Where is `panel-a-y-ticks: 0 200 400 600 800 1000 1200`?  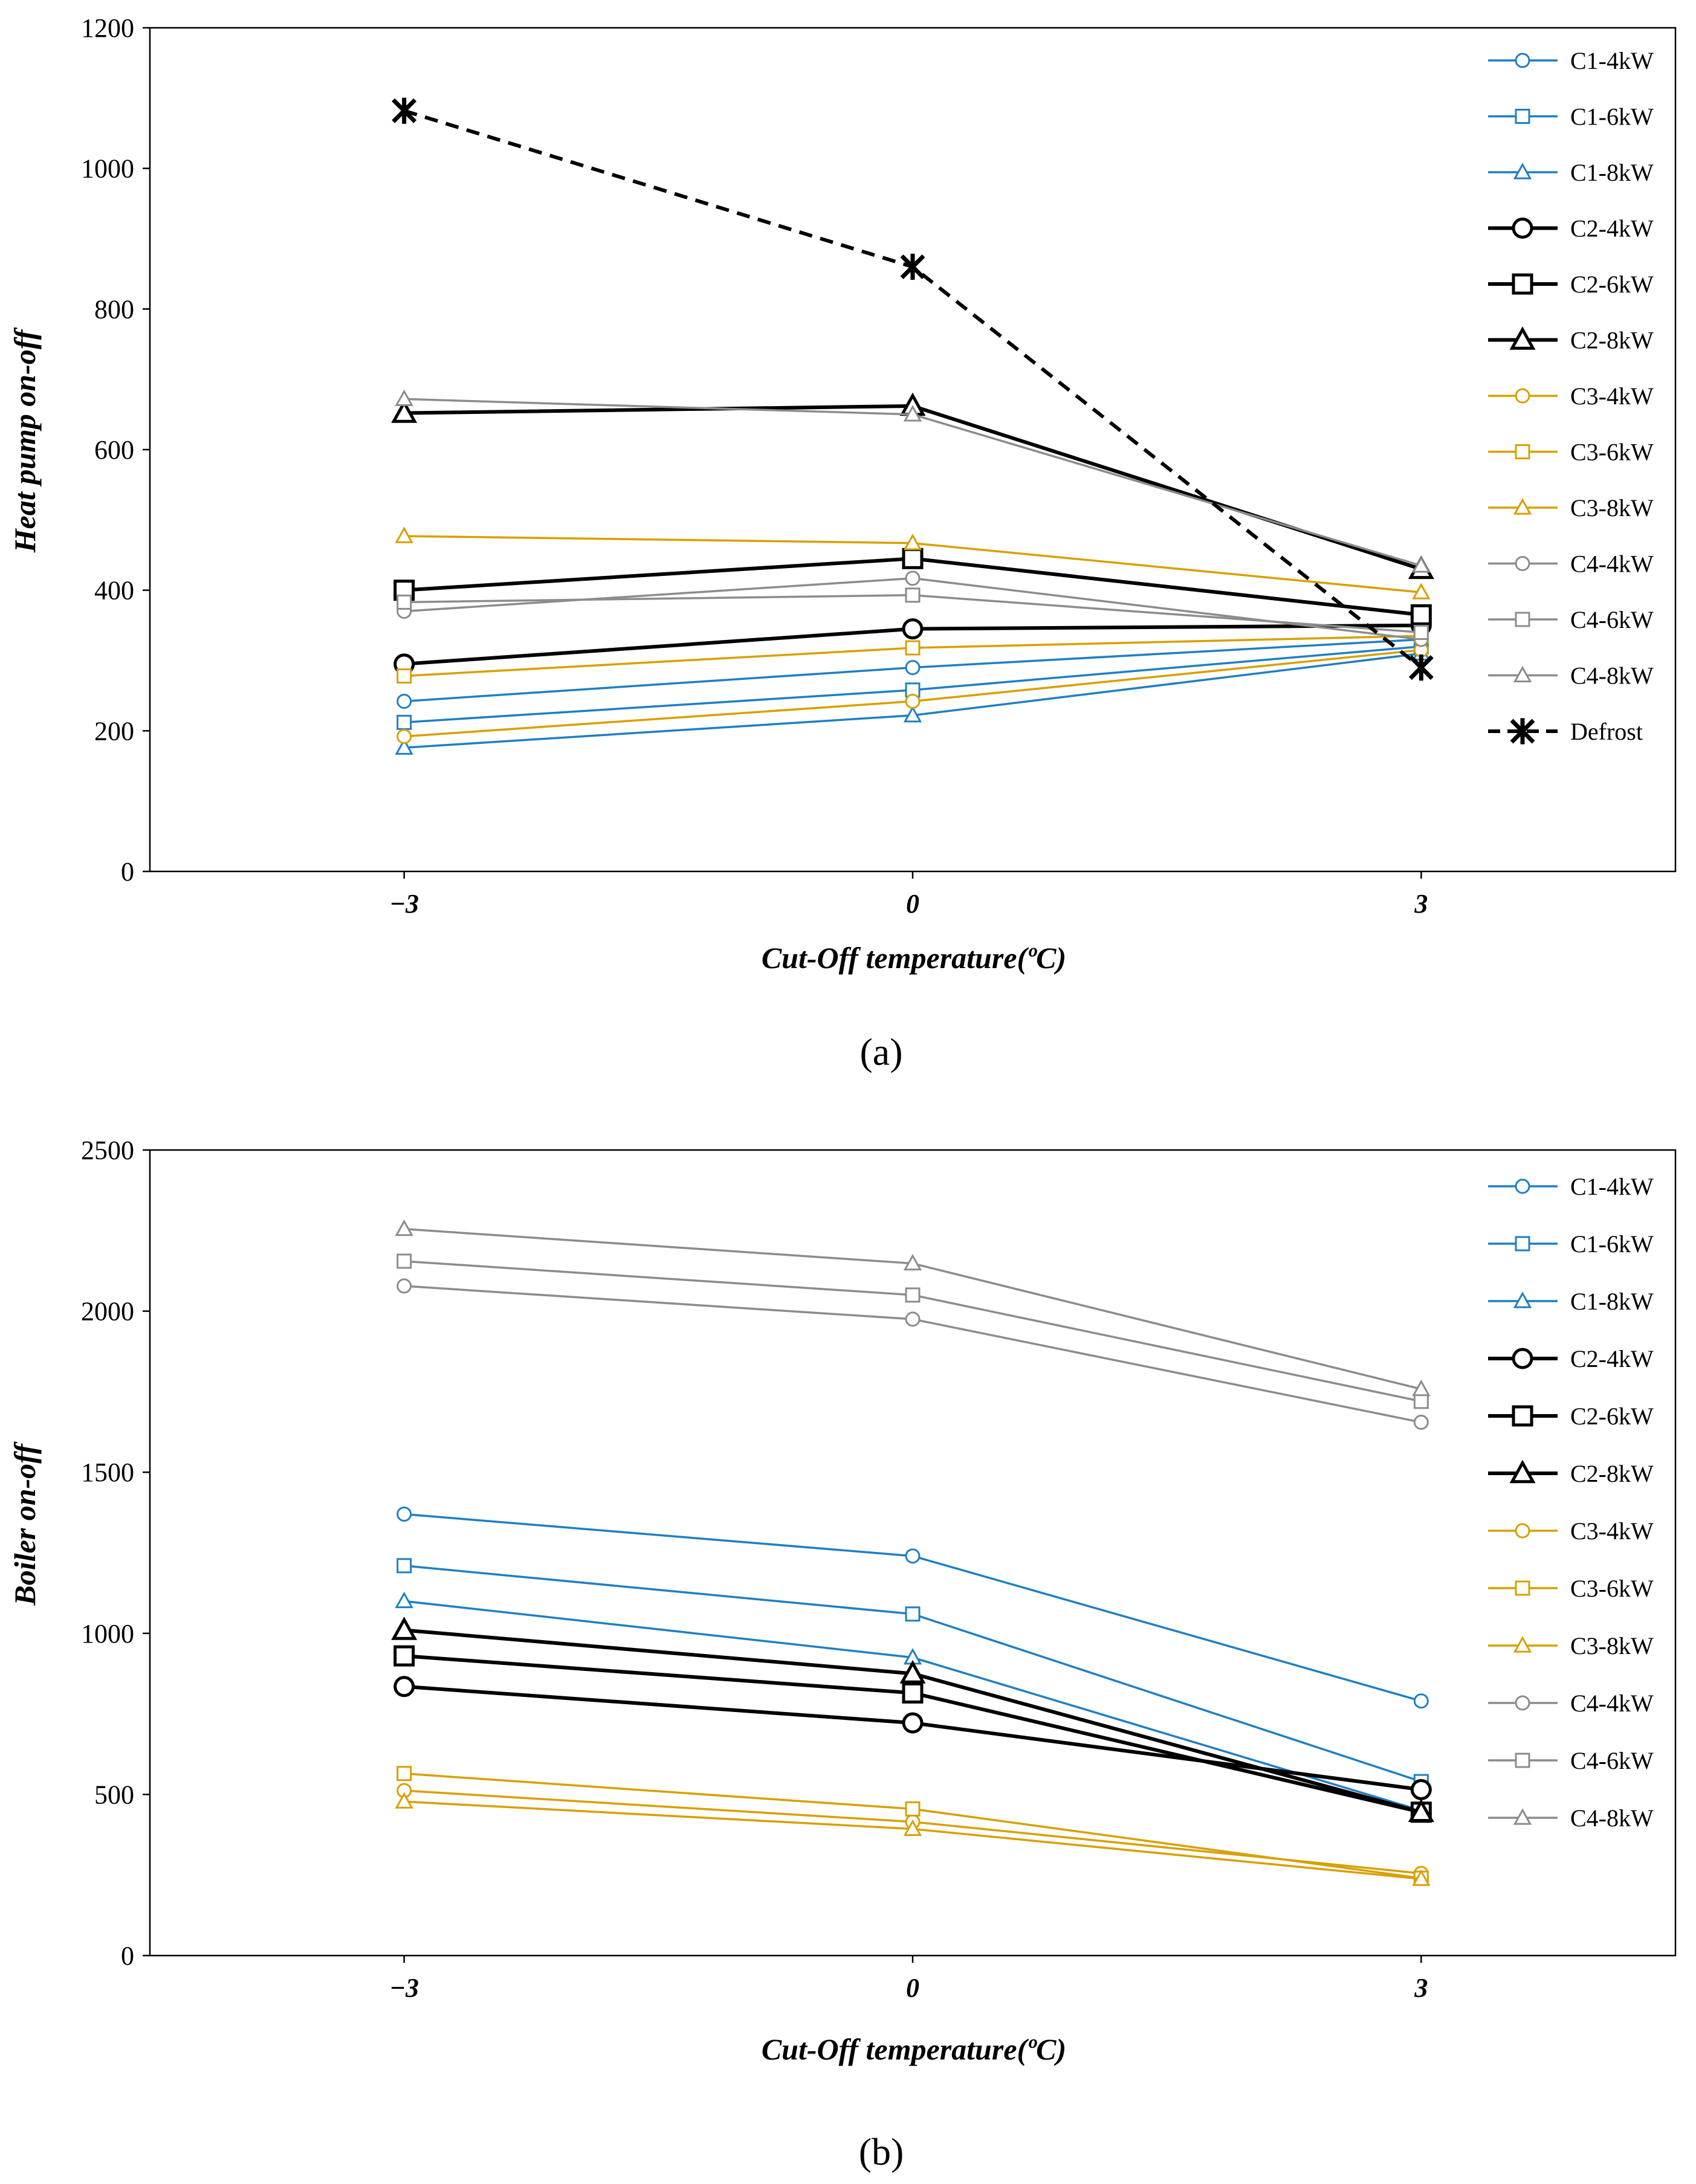 panel-a-y-ticks: 0 200 400 600 800 1000 1200 is located at coordinates (116, 450).